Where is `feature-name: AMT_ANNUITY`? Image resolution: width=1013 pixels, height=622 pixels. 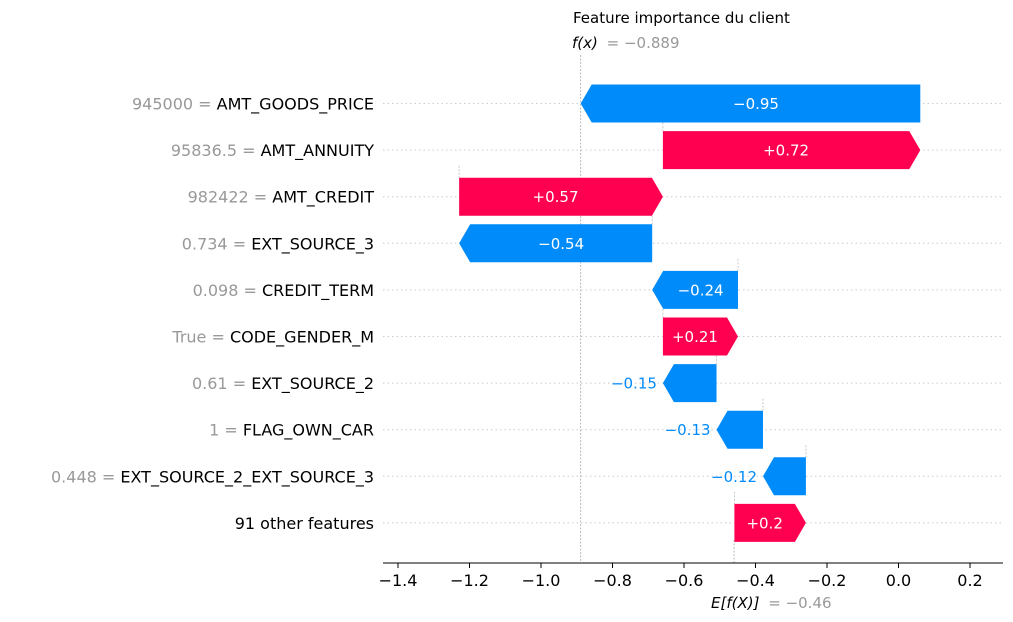 feature-name: AMT_ANNUITY is located at coordinates (318, 151).